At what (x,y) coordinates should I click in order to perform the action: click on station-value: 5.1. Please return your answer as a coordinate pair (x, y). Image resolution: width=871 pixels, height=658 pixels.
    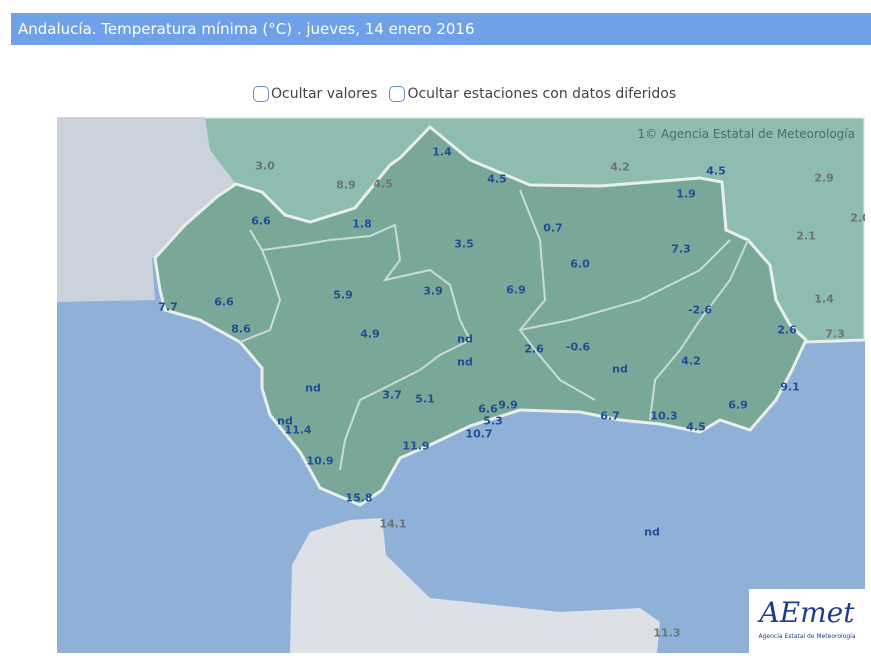
    Looking at the image, I should click on (425, 399).